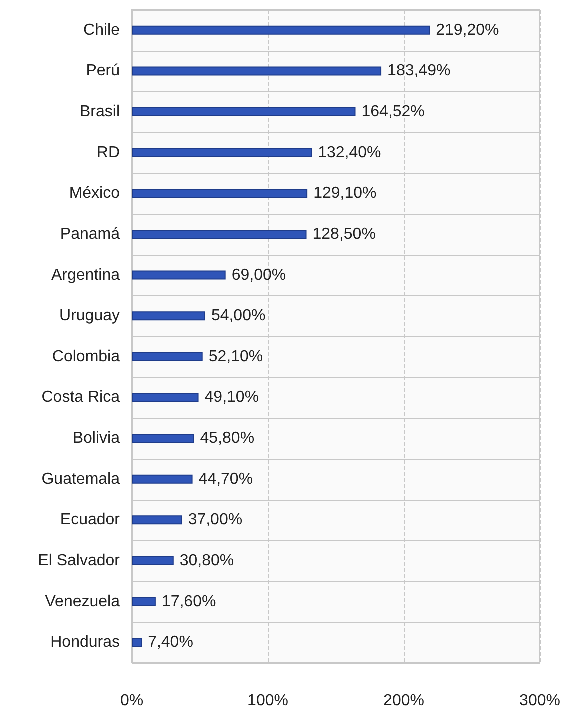  I want to click on y-tick-label: Uruguay, so click(90, 316).